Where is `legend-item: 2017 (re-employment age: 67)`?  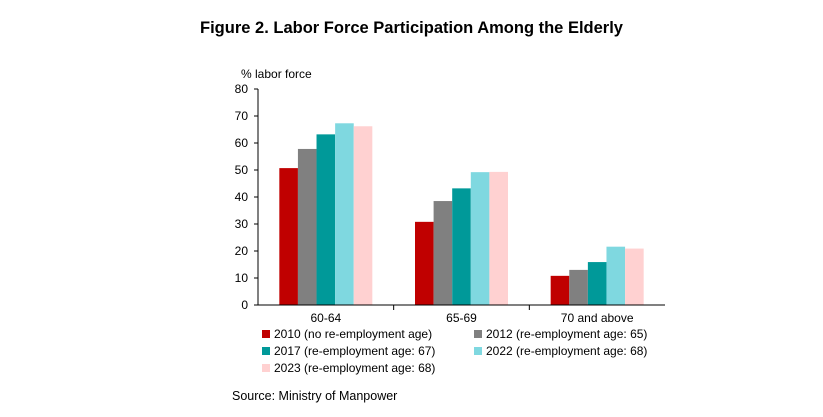 legend-item: 2017 (re-employment age: 67) is located at coordinates (348, 351).